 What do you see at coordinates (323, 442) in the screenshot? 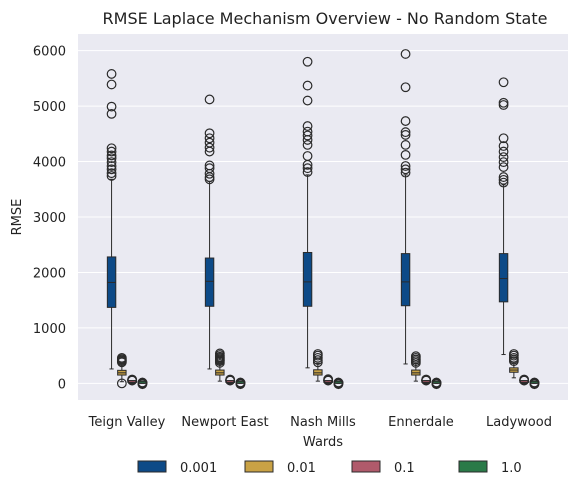
I see `x-axis-label: Wards` at bounding box center [323, 442].